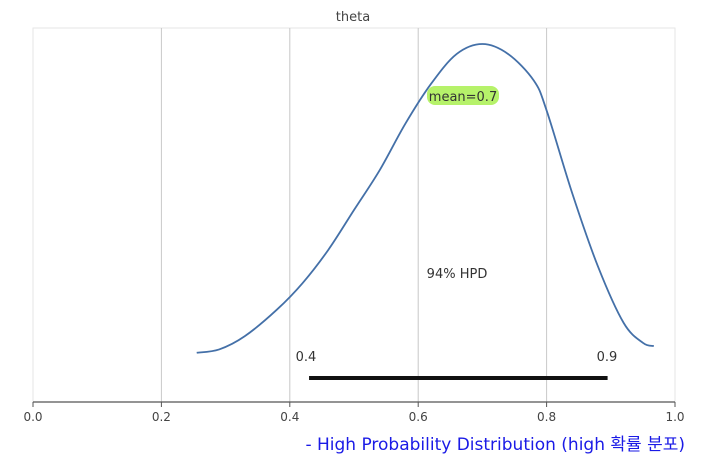 The height and width of the screenshot is (472, 703). What do you see at coordinates (289, 417) in the screenshot?
I see `x-tick-label: 0.4` at bounding box center [289, 417].